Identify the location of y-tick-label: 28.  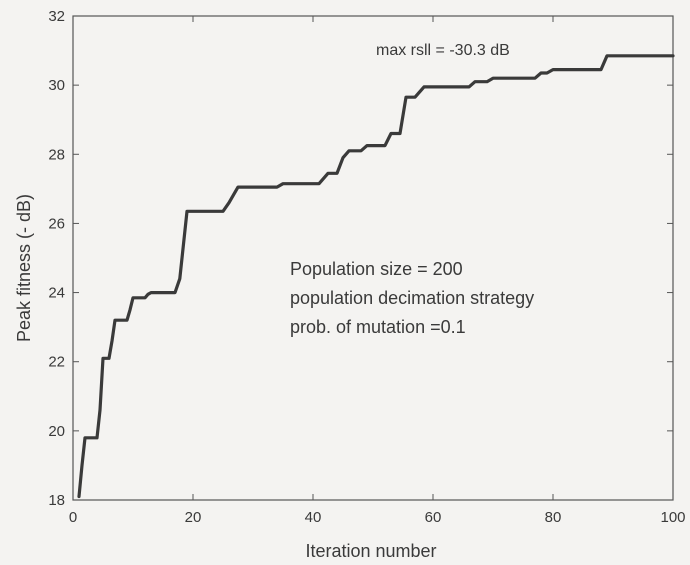
(56, 154).